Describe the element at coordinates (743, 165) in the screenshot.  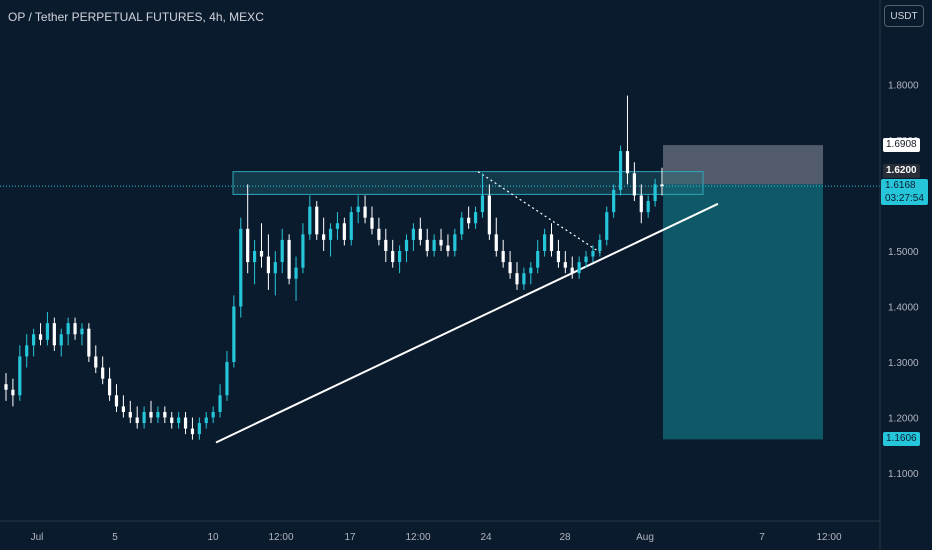
I see `stop-loss-zone` at that location.